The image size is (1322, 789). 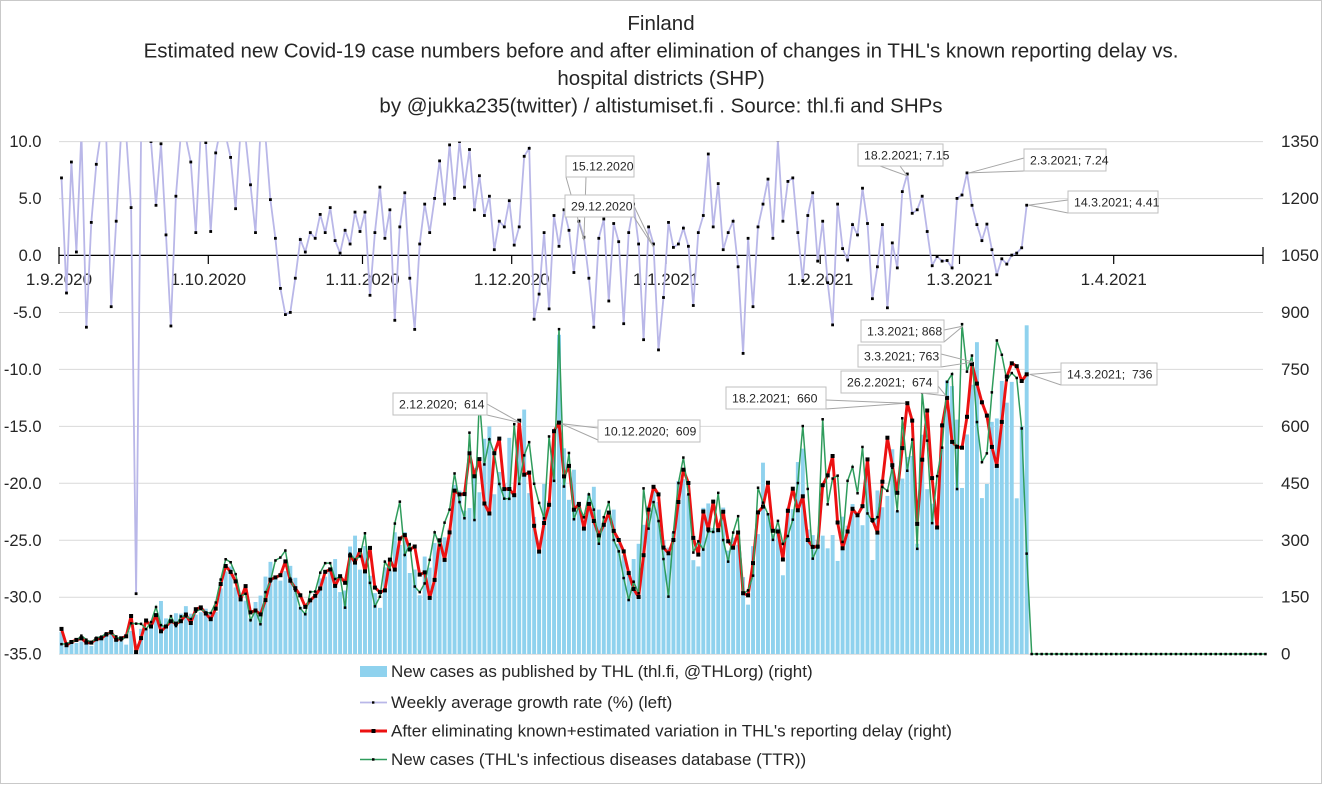 What do you see at coordinates (23, 598) in the screenshot?
I see `svg-text: -30.0` at bounding box center [23, 598].